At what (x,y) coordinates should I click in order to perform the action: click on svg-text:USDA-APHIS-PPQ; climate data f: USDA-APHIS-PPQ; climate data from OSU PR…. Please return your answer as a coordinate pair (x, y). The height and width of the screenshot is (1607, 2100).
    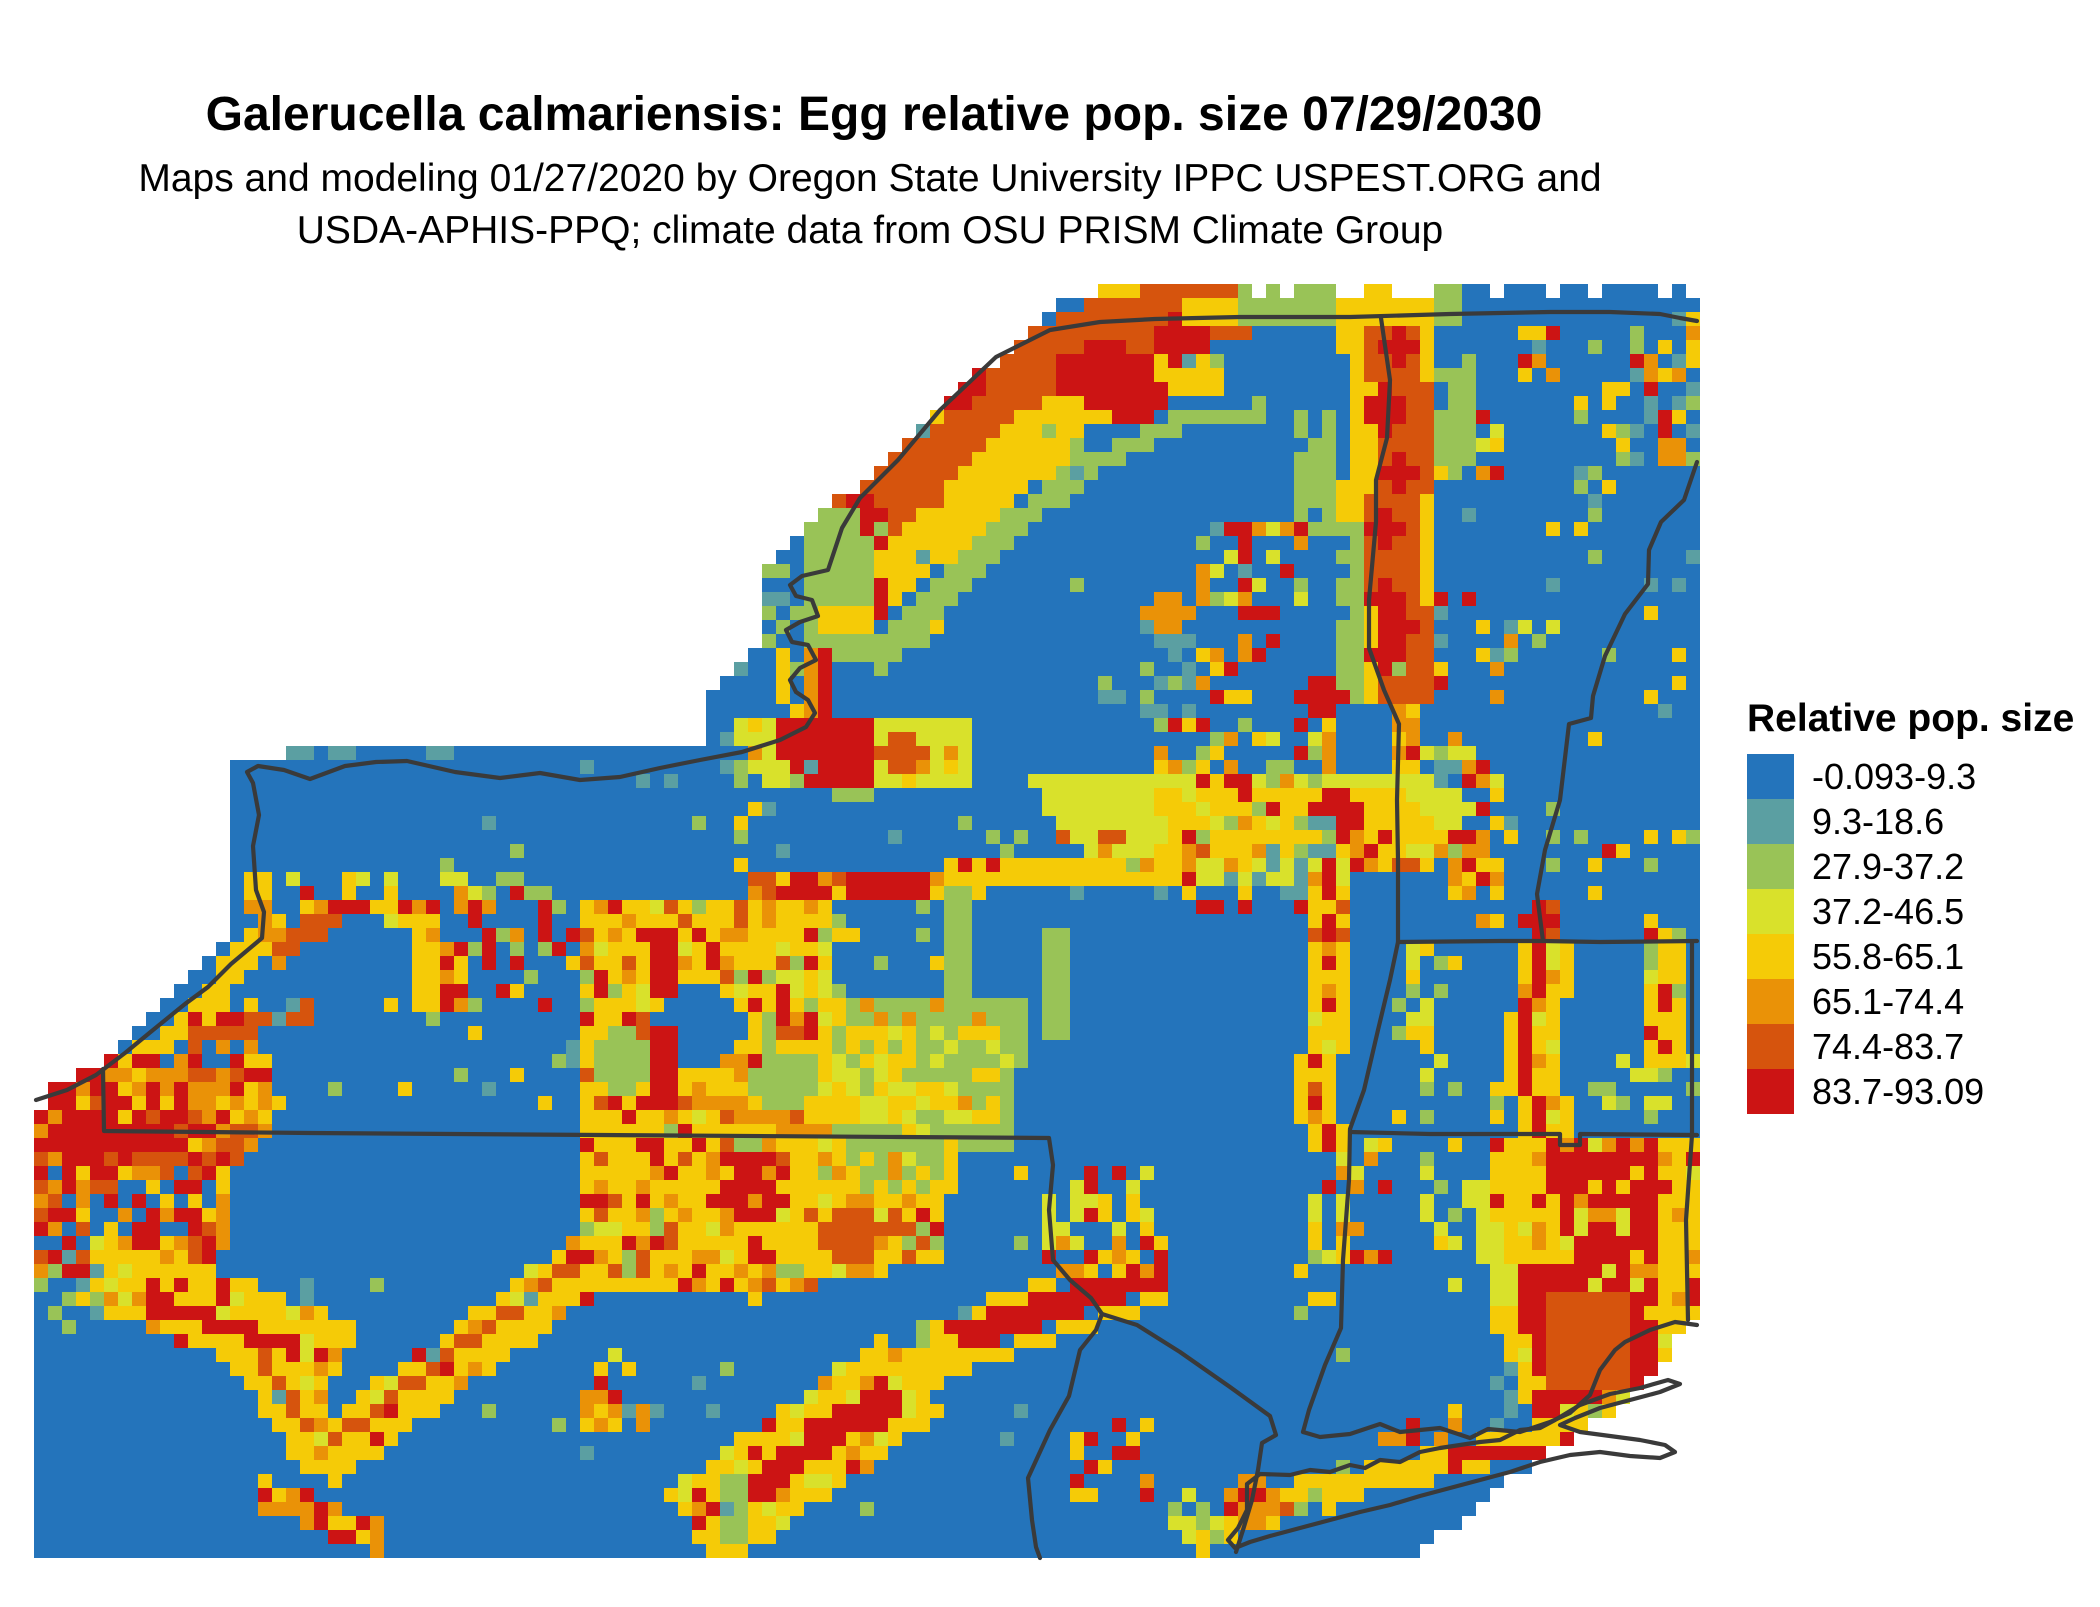
    Looking at the image, I should click on (870, 230).